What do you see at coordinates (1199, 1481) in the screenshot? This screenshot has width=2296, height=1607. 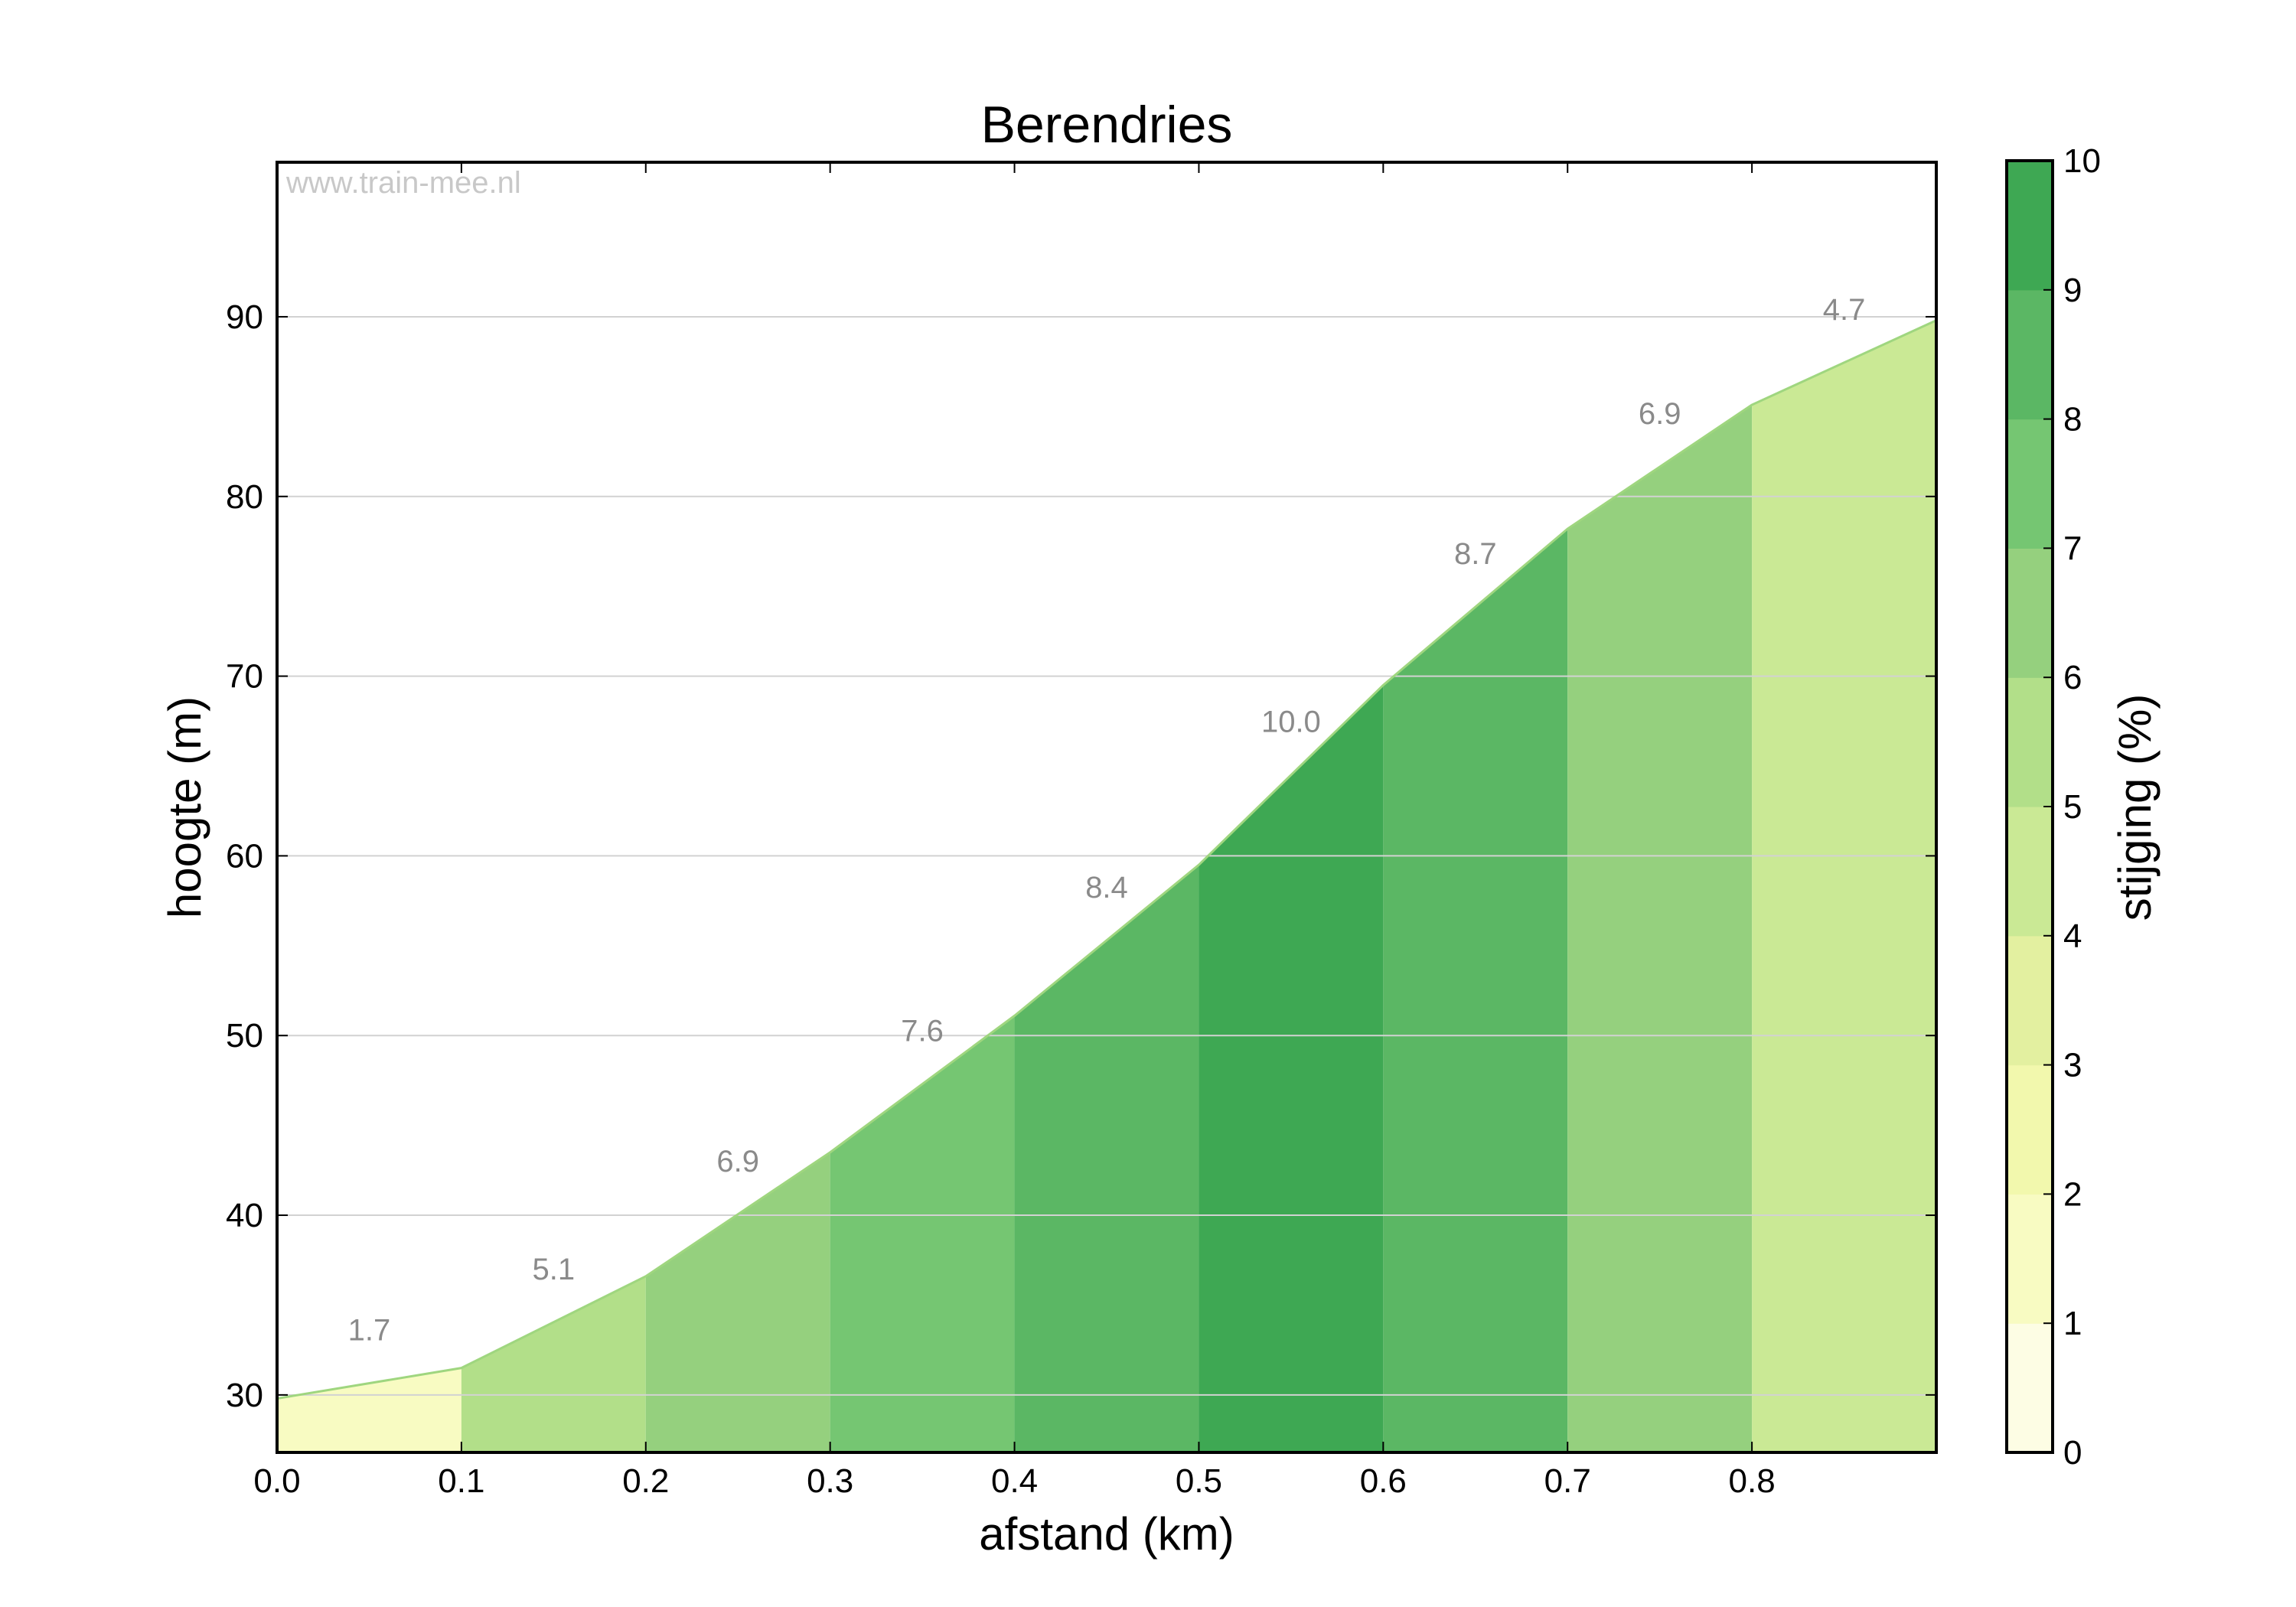 I see `x-tick-label: 0.5` at bounding box center [1199, 1481].